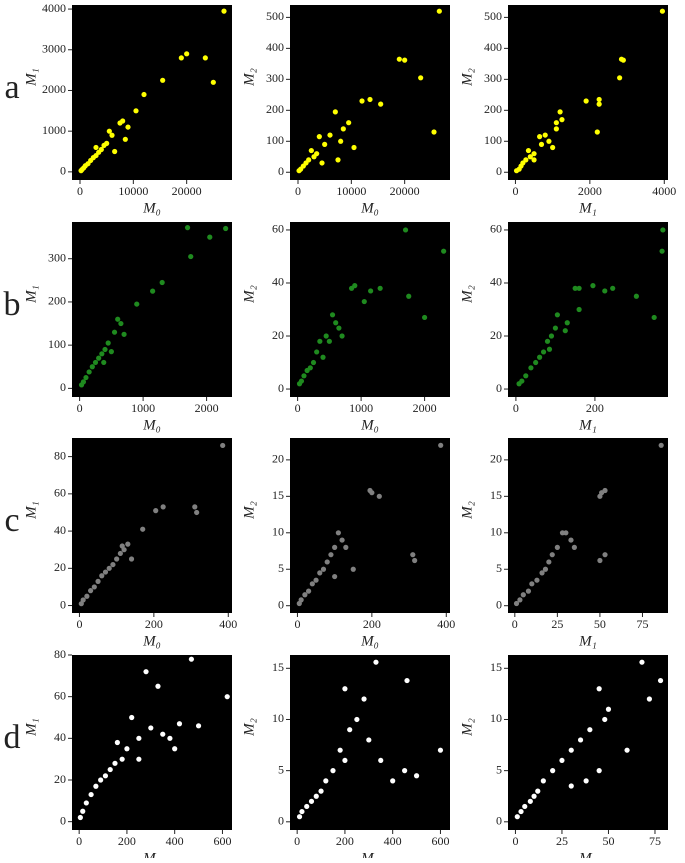  Describe the element at coordinates (351, 191) in the screenshot. I see `x-tick-label: 10000` at that location.